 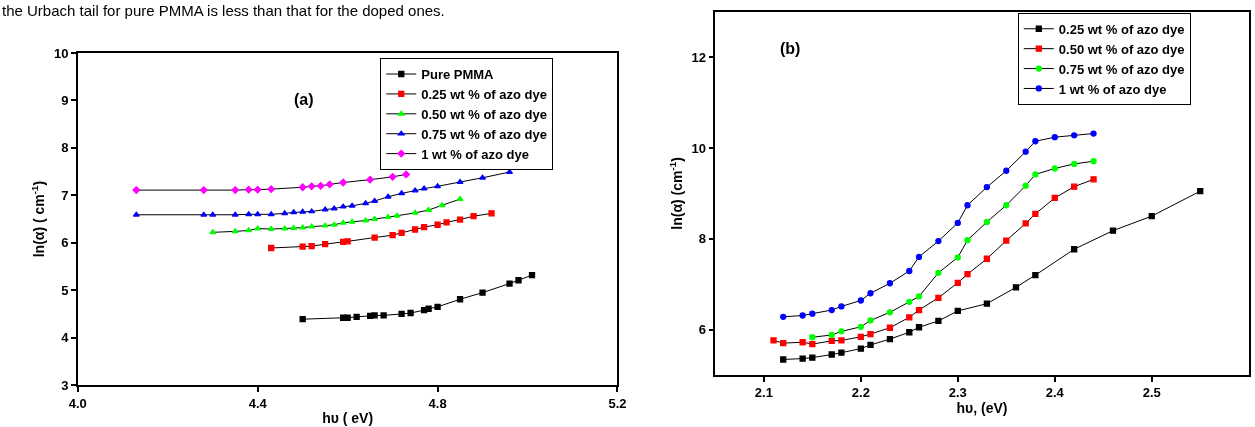 I want to click on legend-label: 0.50 wt % of azo dye, so click(x=484, y=114).